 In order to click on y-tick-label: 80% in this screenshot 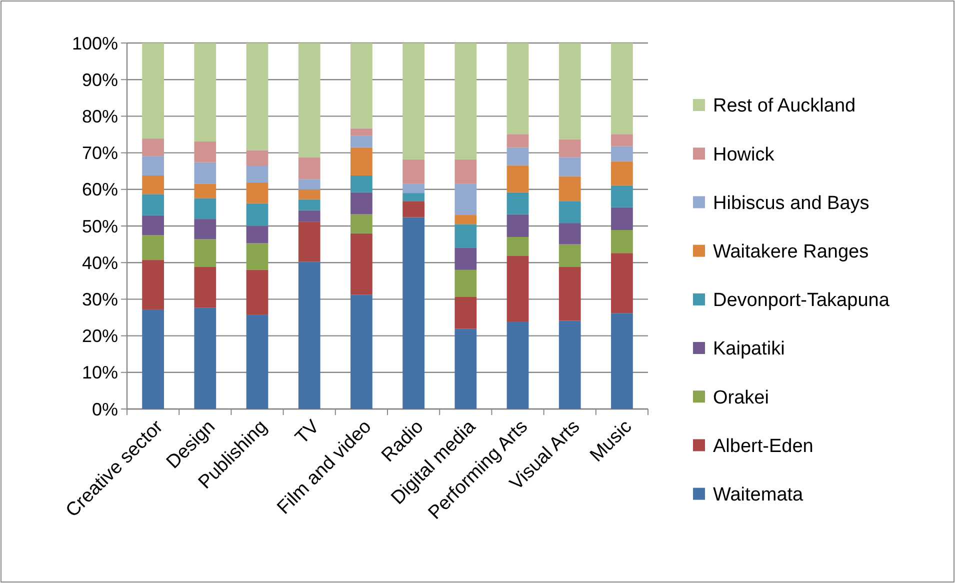, I will do `click(100, 116)`.